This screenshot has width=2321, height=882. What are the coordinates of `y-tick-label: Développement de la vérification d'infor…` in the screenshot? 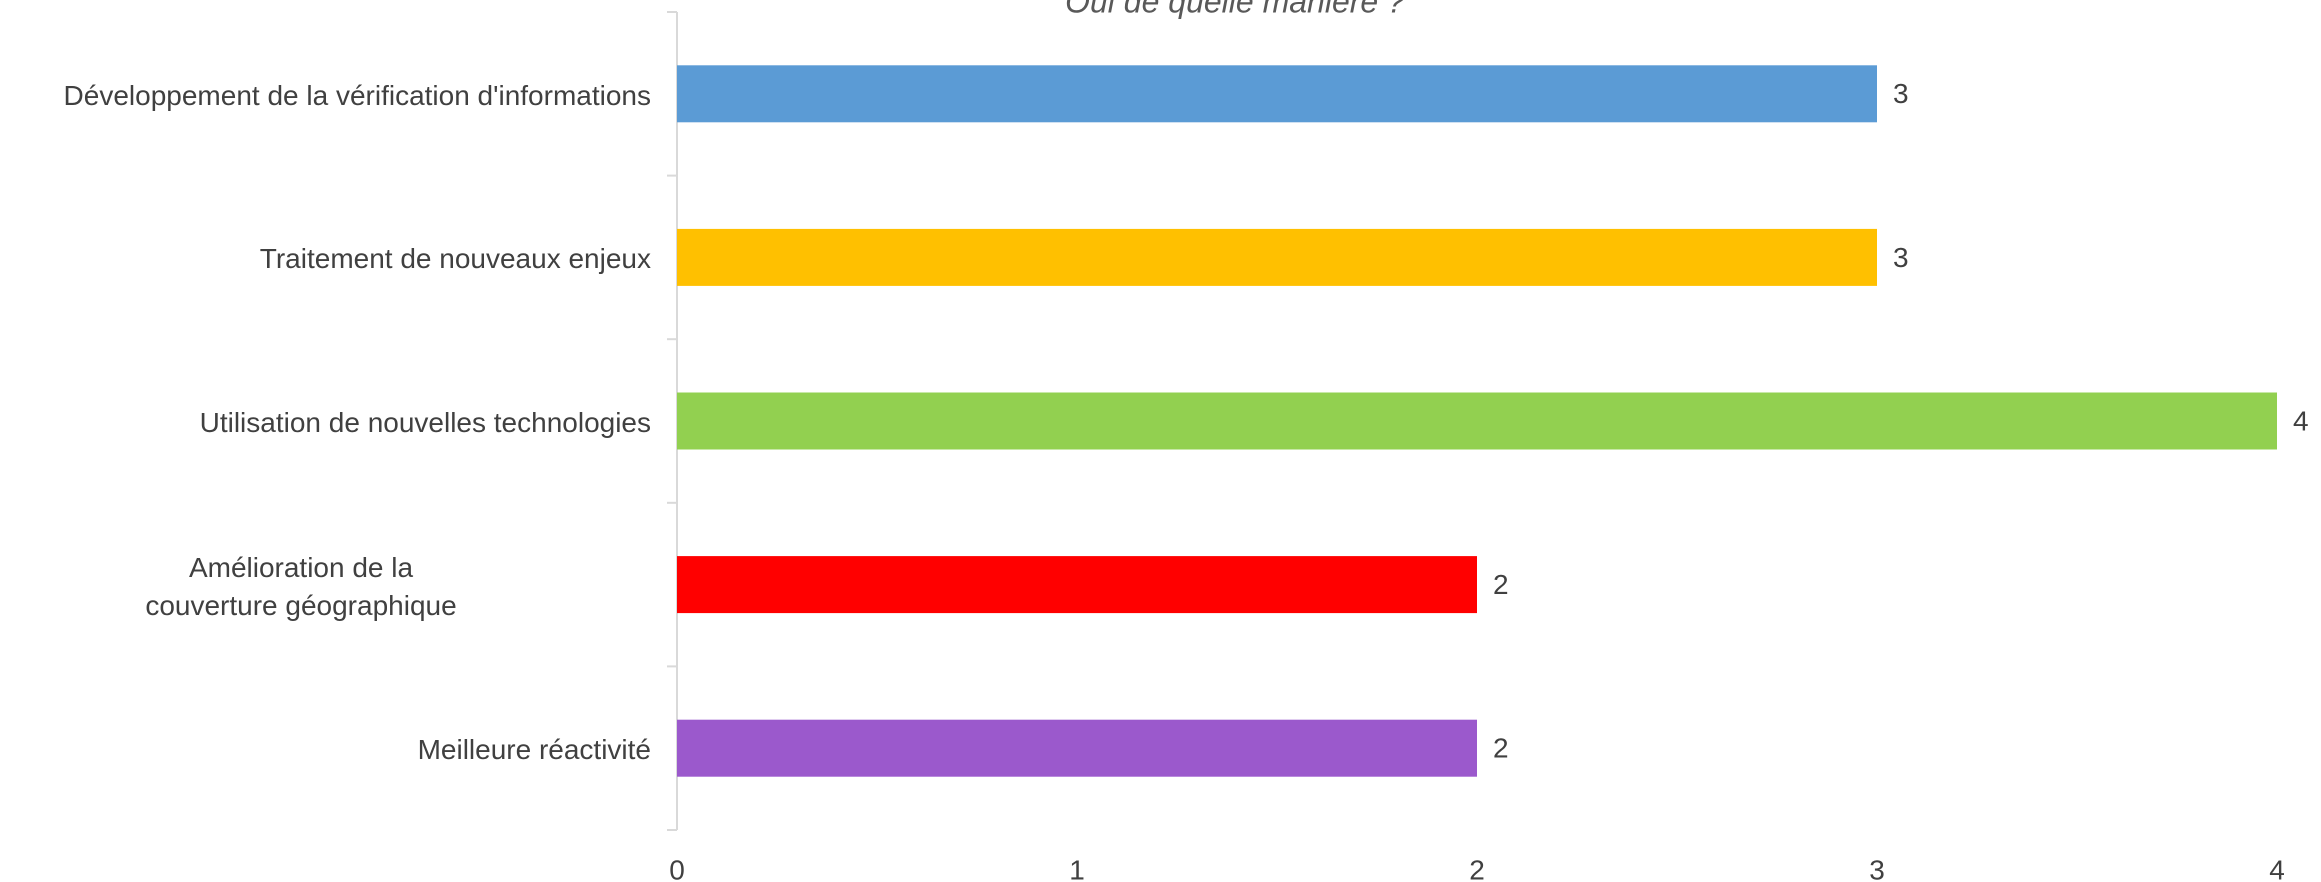 It's located at (357, 95).